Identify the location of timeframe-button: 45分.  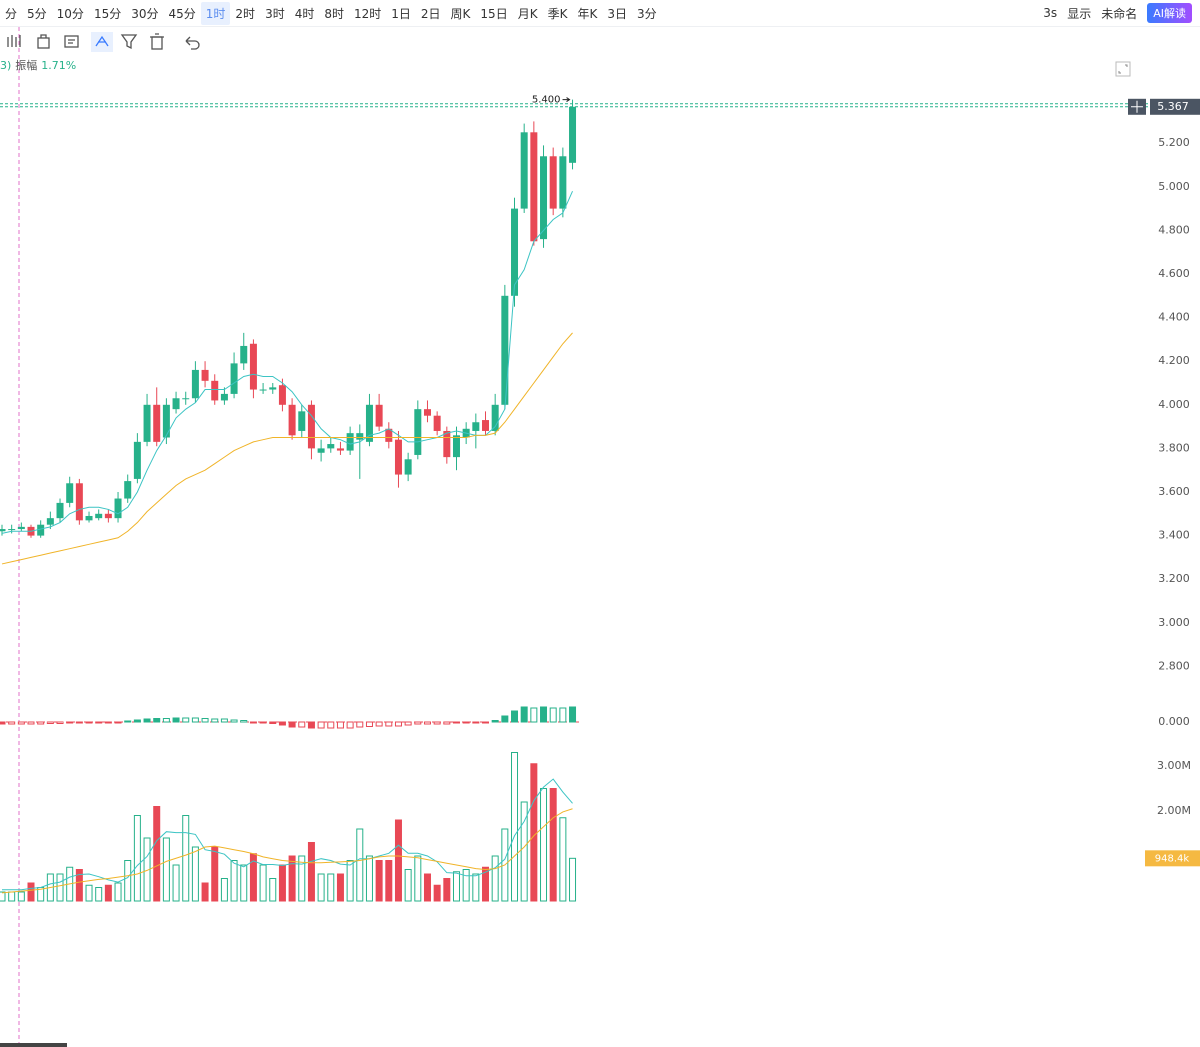
(182, 13).